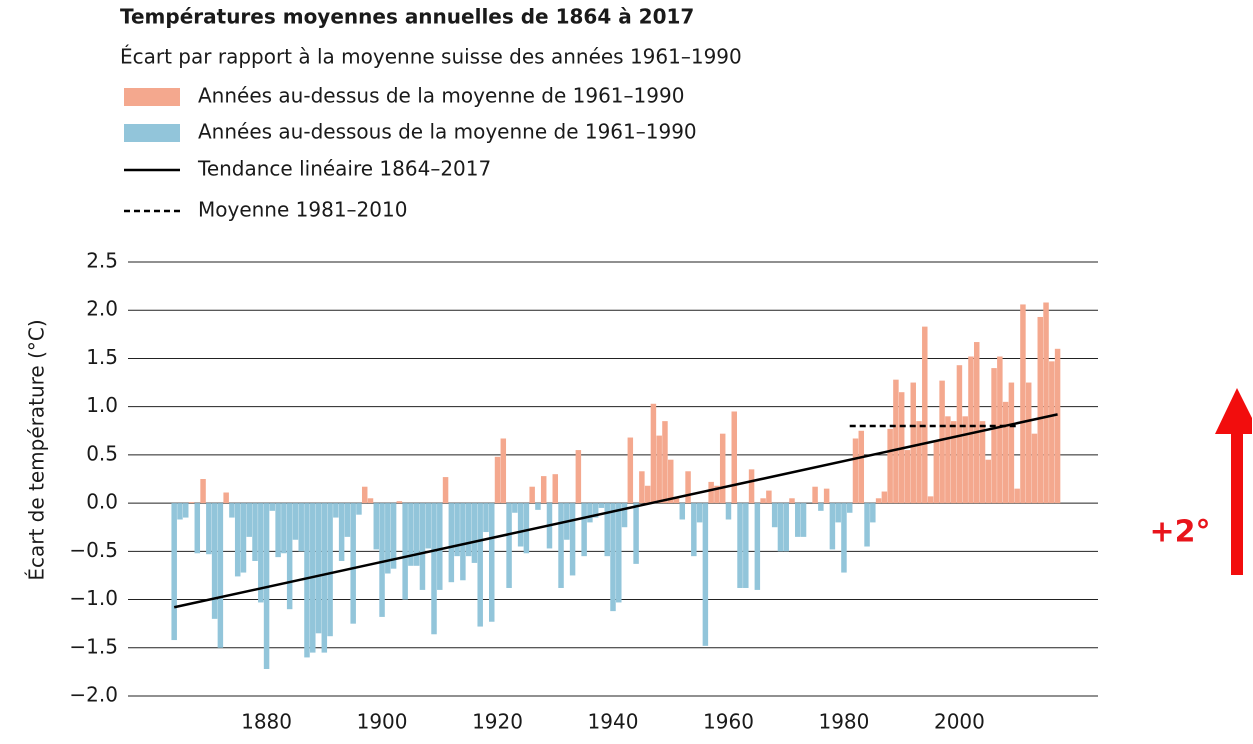 The height and width of the screenshot is (744, 1253). Describe the element at coordinates (37, 449) in the screenshot. I see `y-axis-label: Écart de température (°C)` at that location.